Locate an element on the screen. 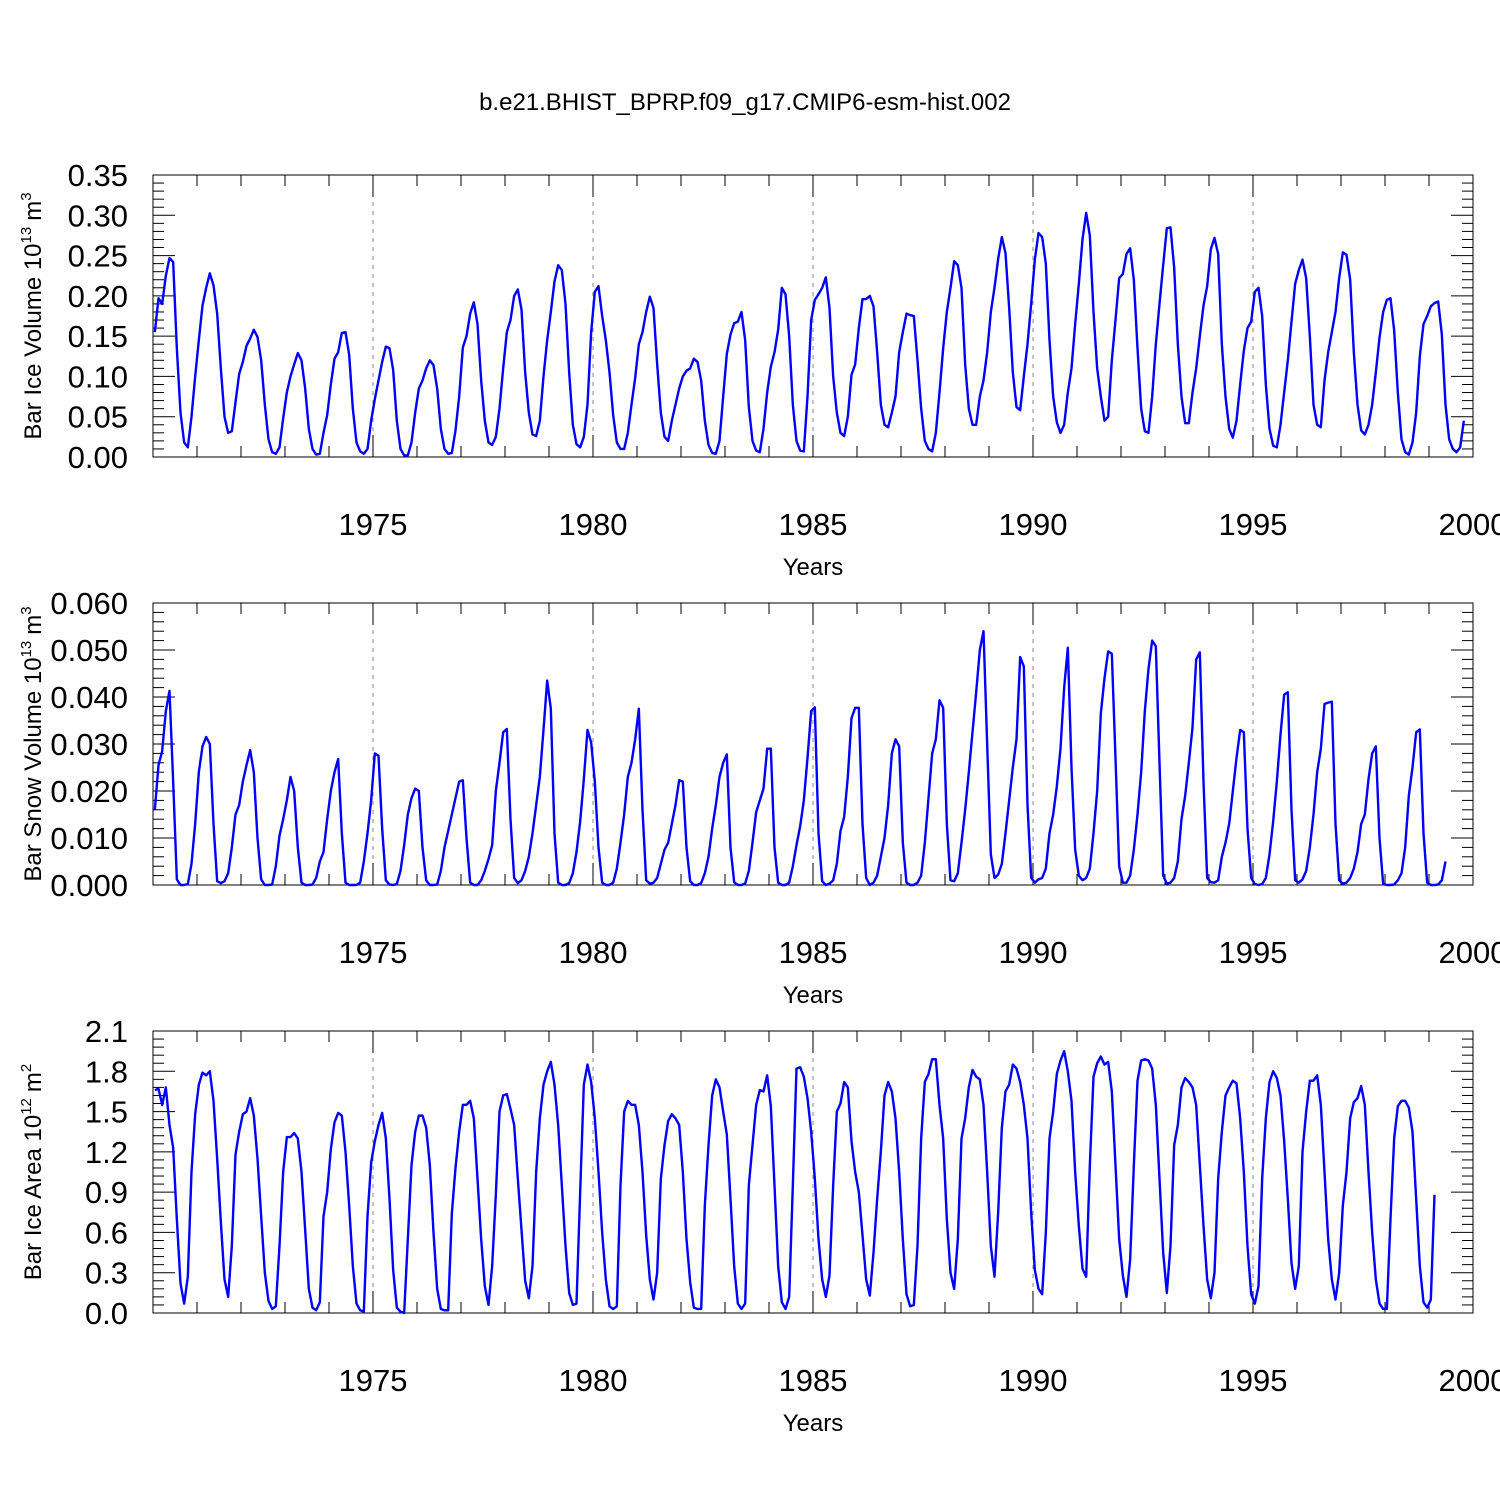 Image resolution: width=1500 pixels, height=1500 pixels. y-tick-label: 0.15 is located at coordinates (98, 336).